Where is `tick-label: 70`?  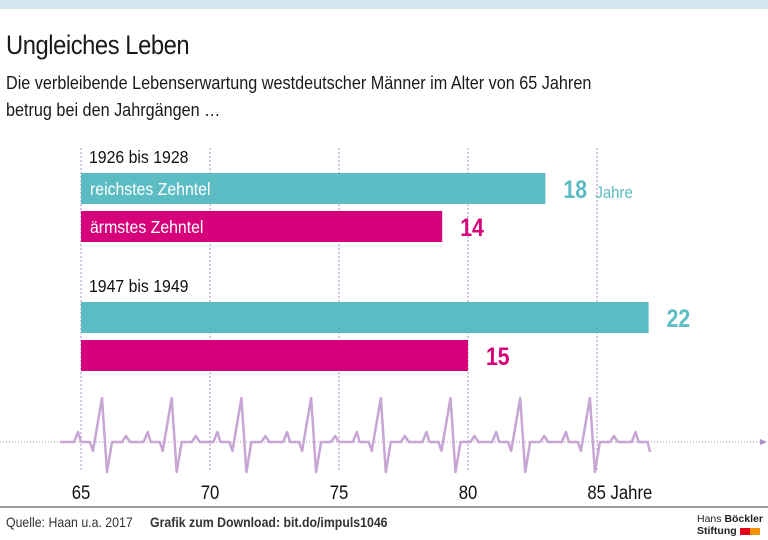 tick-label: 70 is located at coordinates (210, 492).